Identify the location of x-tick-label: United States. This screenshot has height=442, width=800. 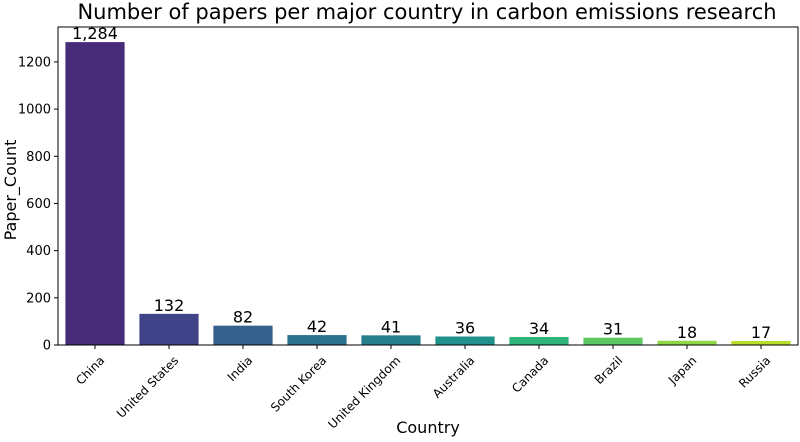
(147, 386).